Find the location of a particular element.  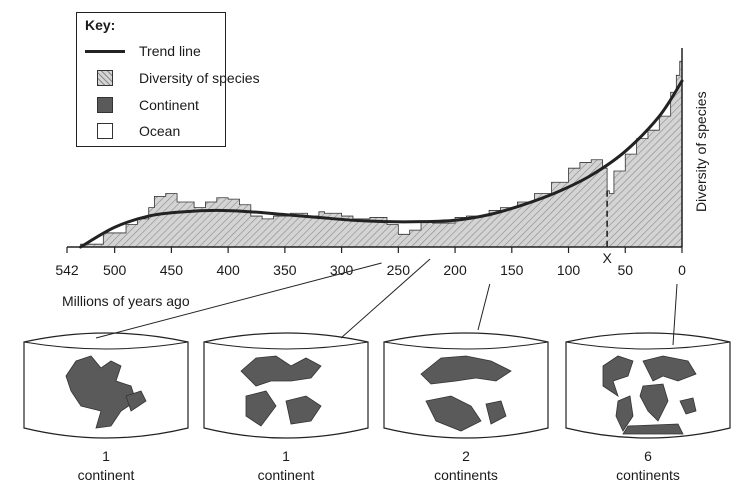

trend-line-swatch is located at coordinates (105, 51).